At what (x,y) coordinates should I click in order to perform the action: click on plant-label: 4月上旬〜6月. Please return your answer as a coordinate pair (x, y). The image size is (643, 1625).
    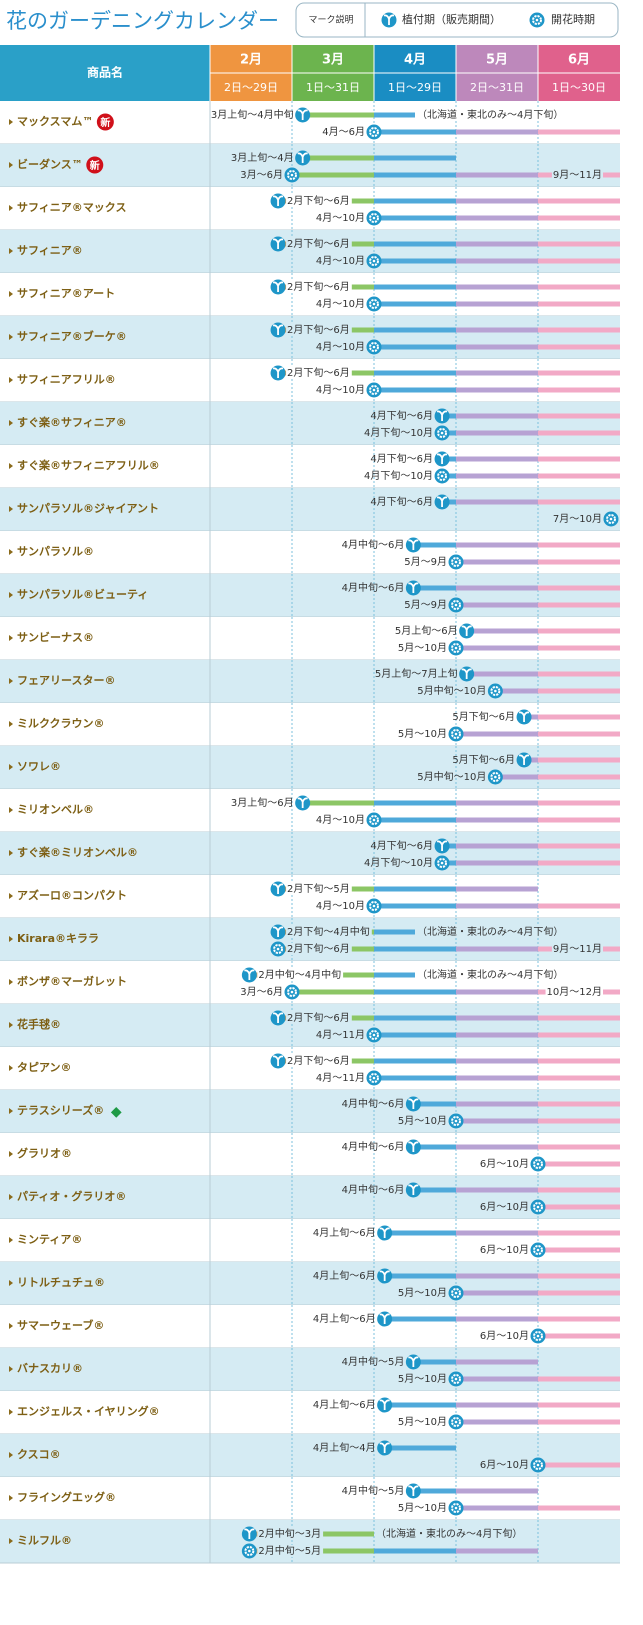
    Looking at the image, I should click on (344, 1318).